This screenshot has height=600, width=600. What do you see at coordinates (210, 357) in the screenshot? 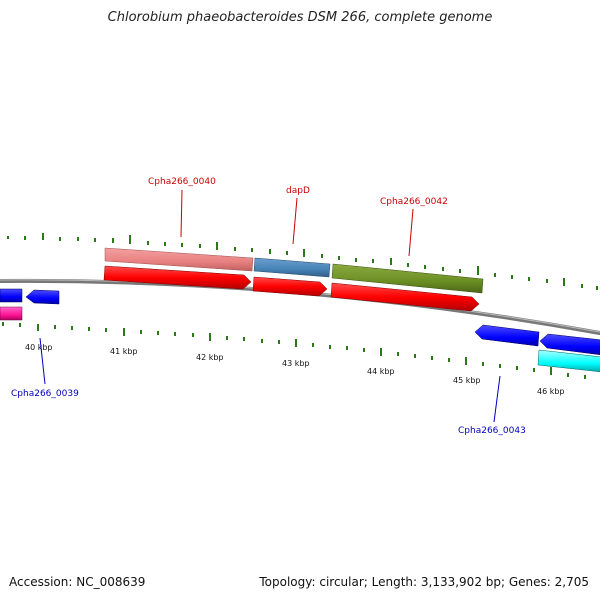
I see `scale-label-42kbp: 42 kbp` at bounding box center [210, 357].